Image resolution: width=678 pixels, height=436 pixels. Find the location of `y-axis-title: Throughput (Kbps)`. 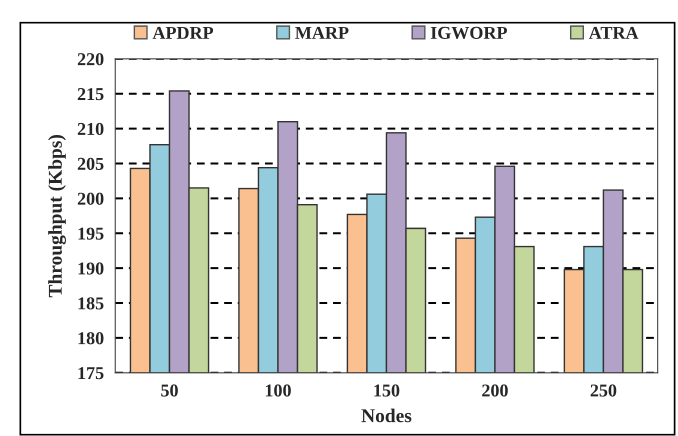

y-axis-title: Throughput (Kbps) is located at coordinates (57, 216).